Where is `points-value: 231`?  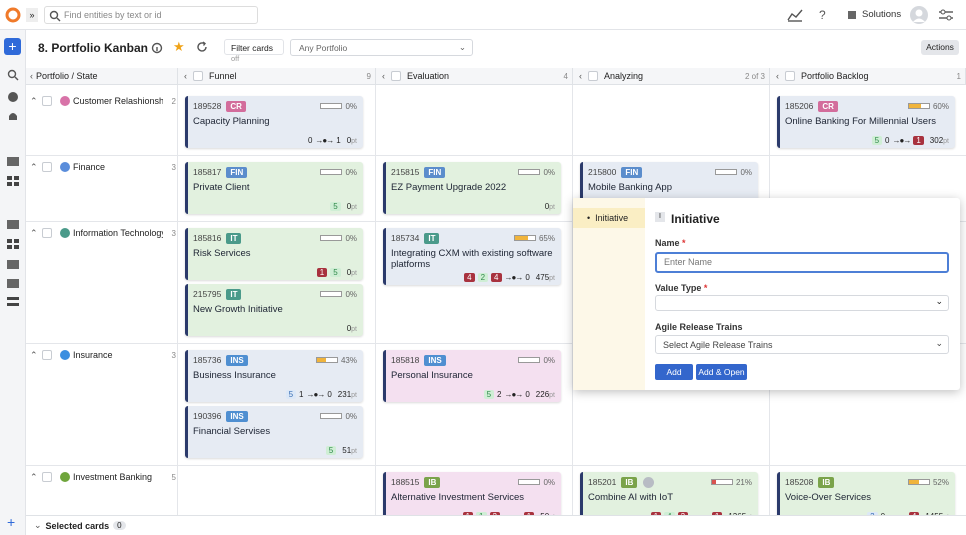
points-value: 231 is located at coordinates (344, 394).